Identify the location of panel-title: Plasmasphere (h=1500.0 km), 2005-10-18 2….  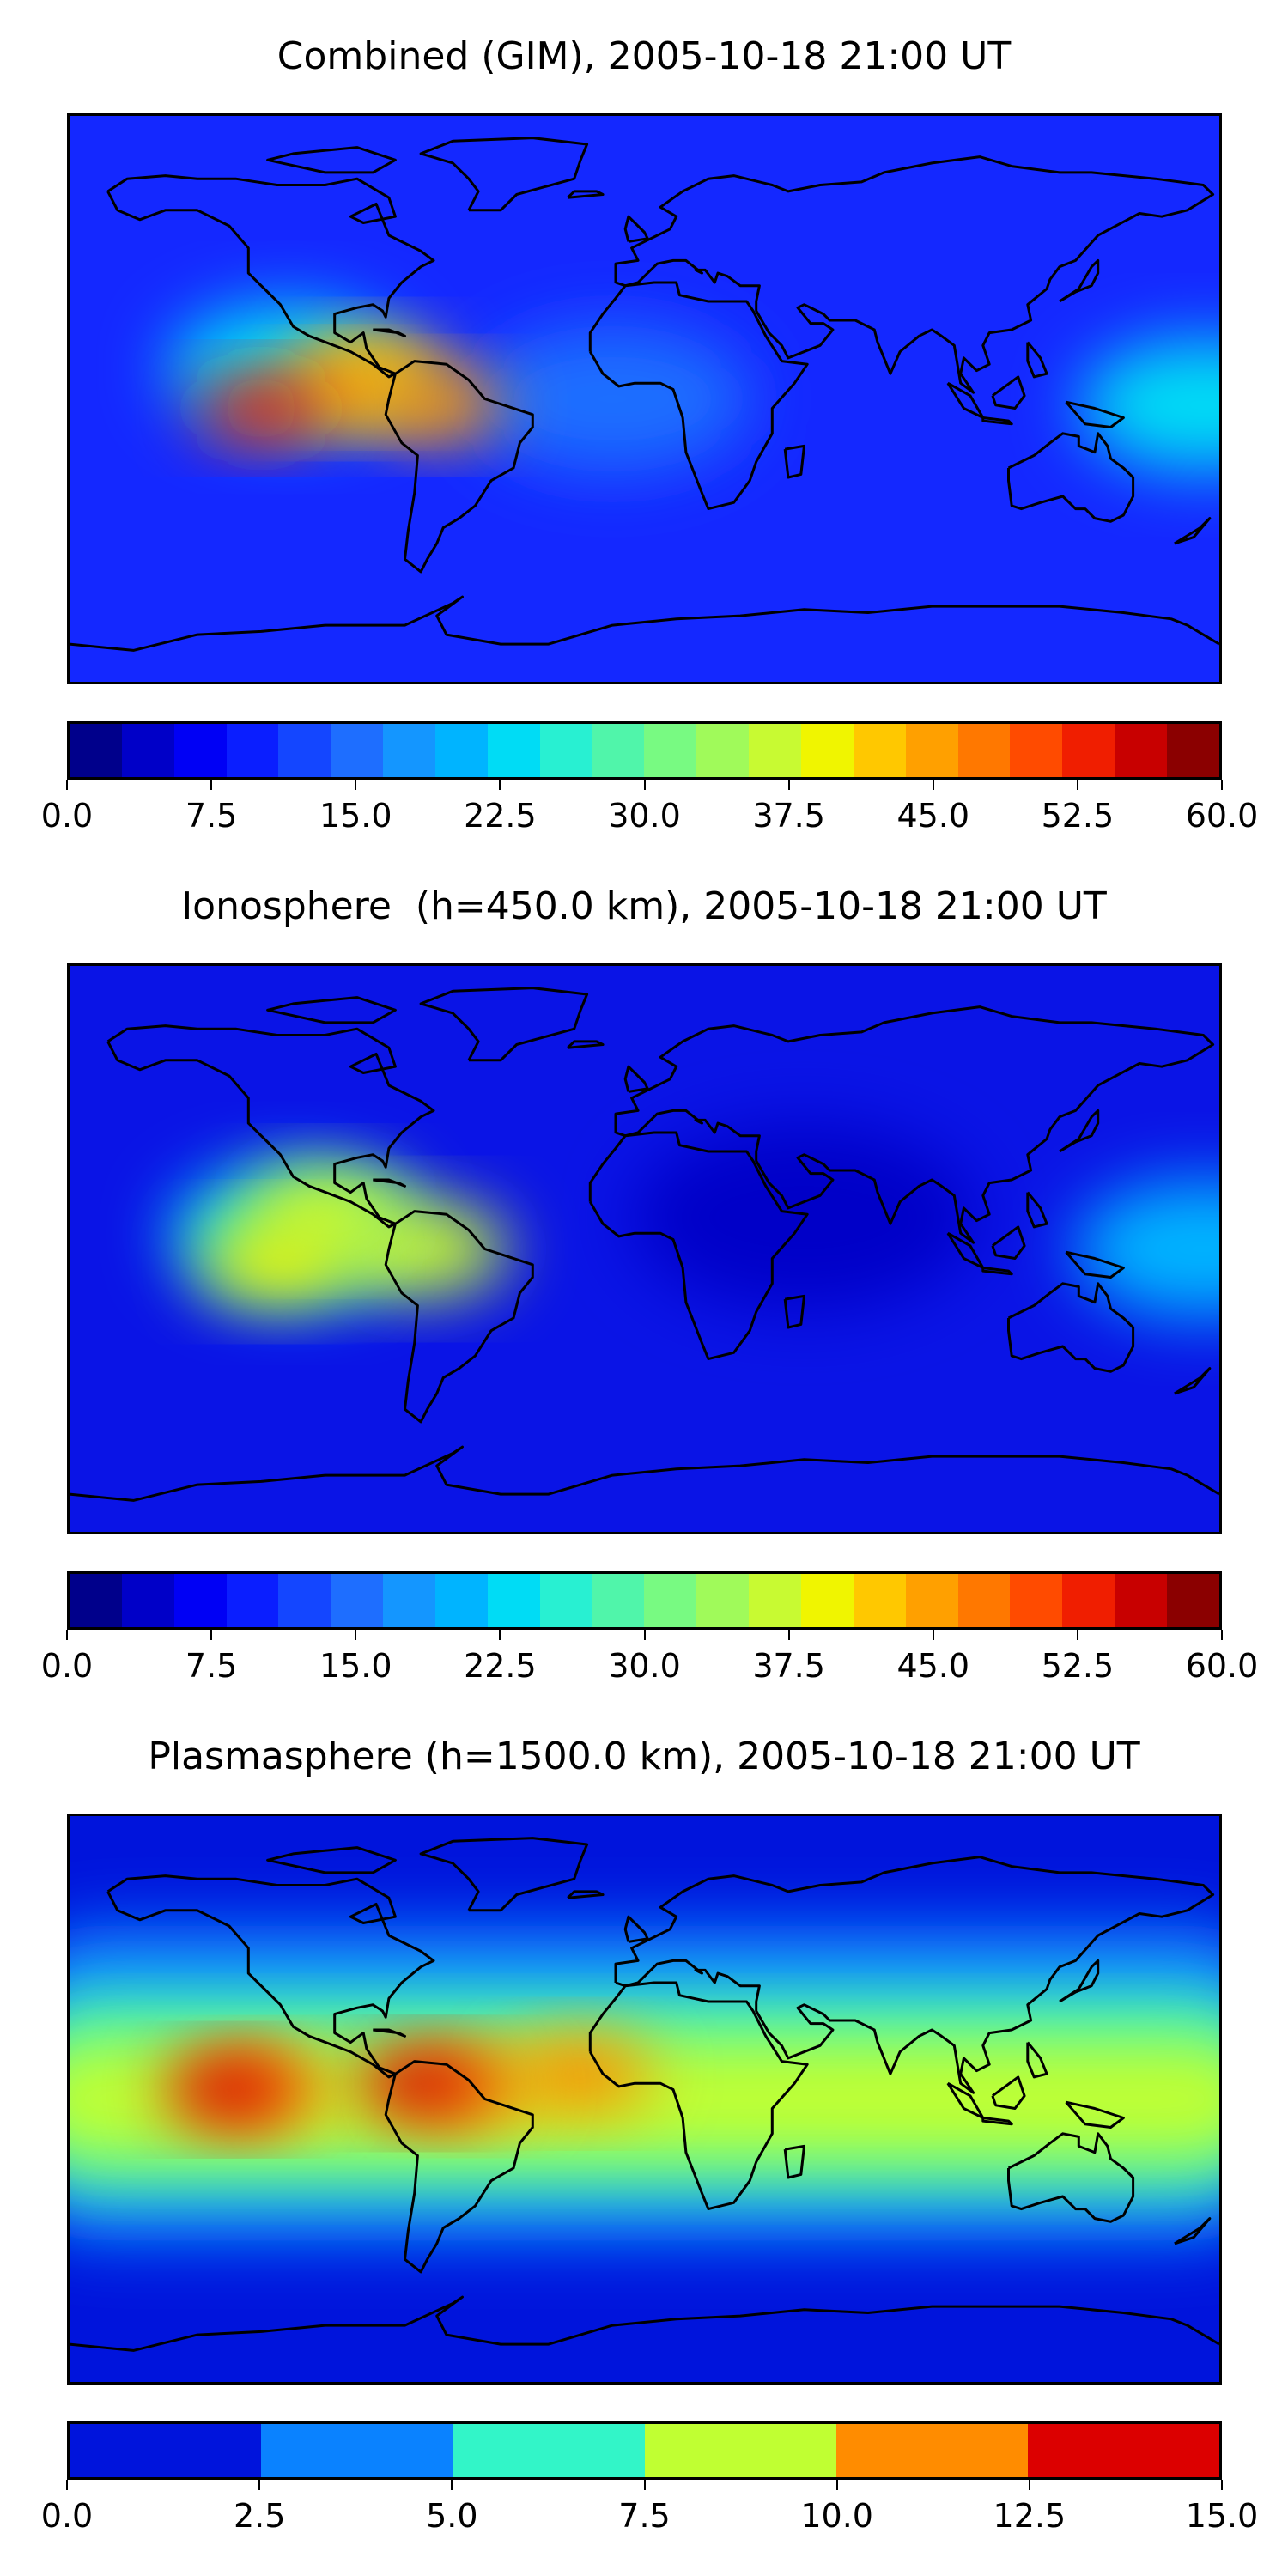
(644, 1756).